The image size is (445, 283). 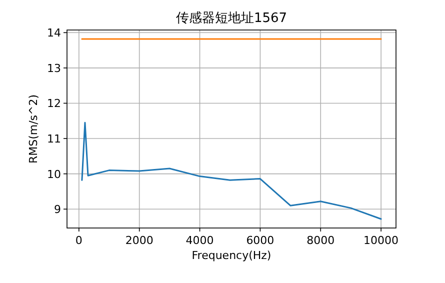 I want to click on x-tick-label: 0, so click(x=78, y=240).